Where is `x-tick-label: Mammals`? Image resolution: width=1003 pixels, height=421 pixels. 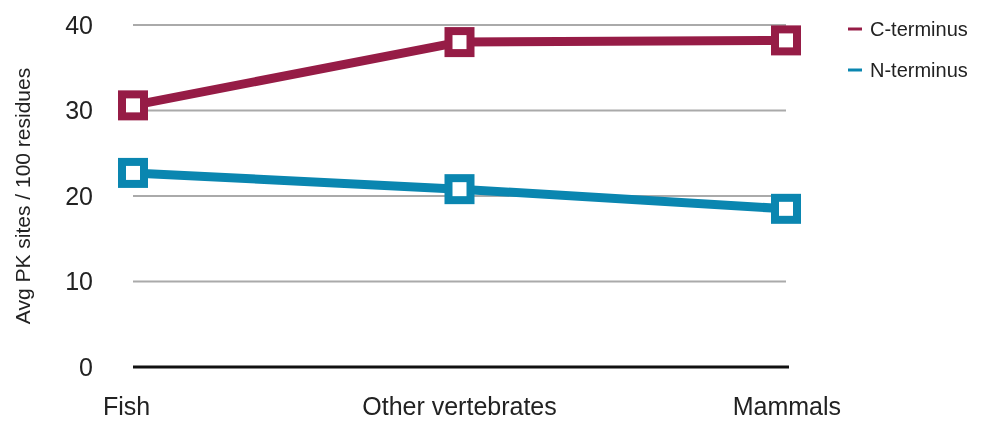 x-tick-label: Mammals is located at coordinates (786, 406).